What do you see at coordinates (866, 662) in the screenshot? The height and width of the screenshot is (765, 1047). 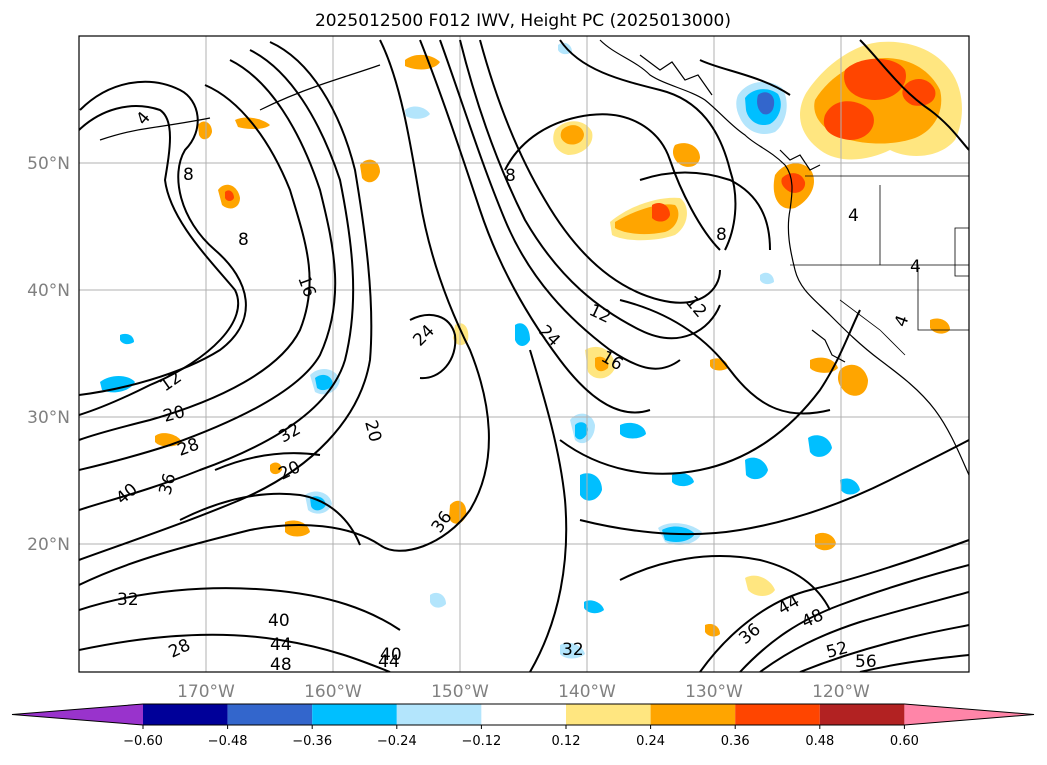 I see `contour-label: 56` at bounding box center [866, 662].